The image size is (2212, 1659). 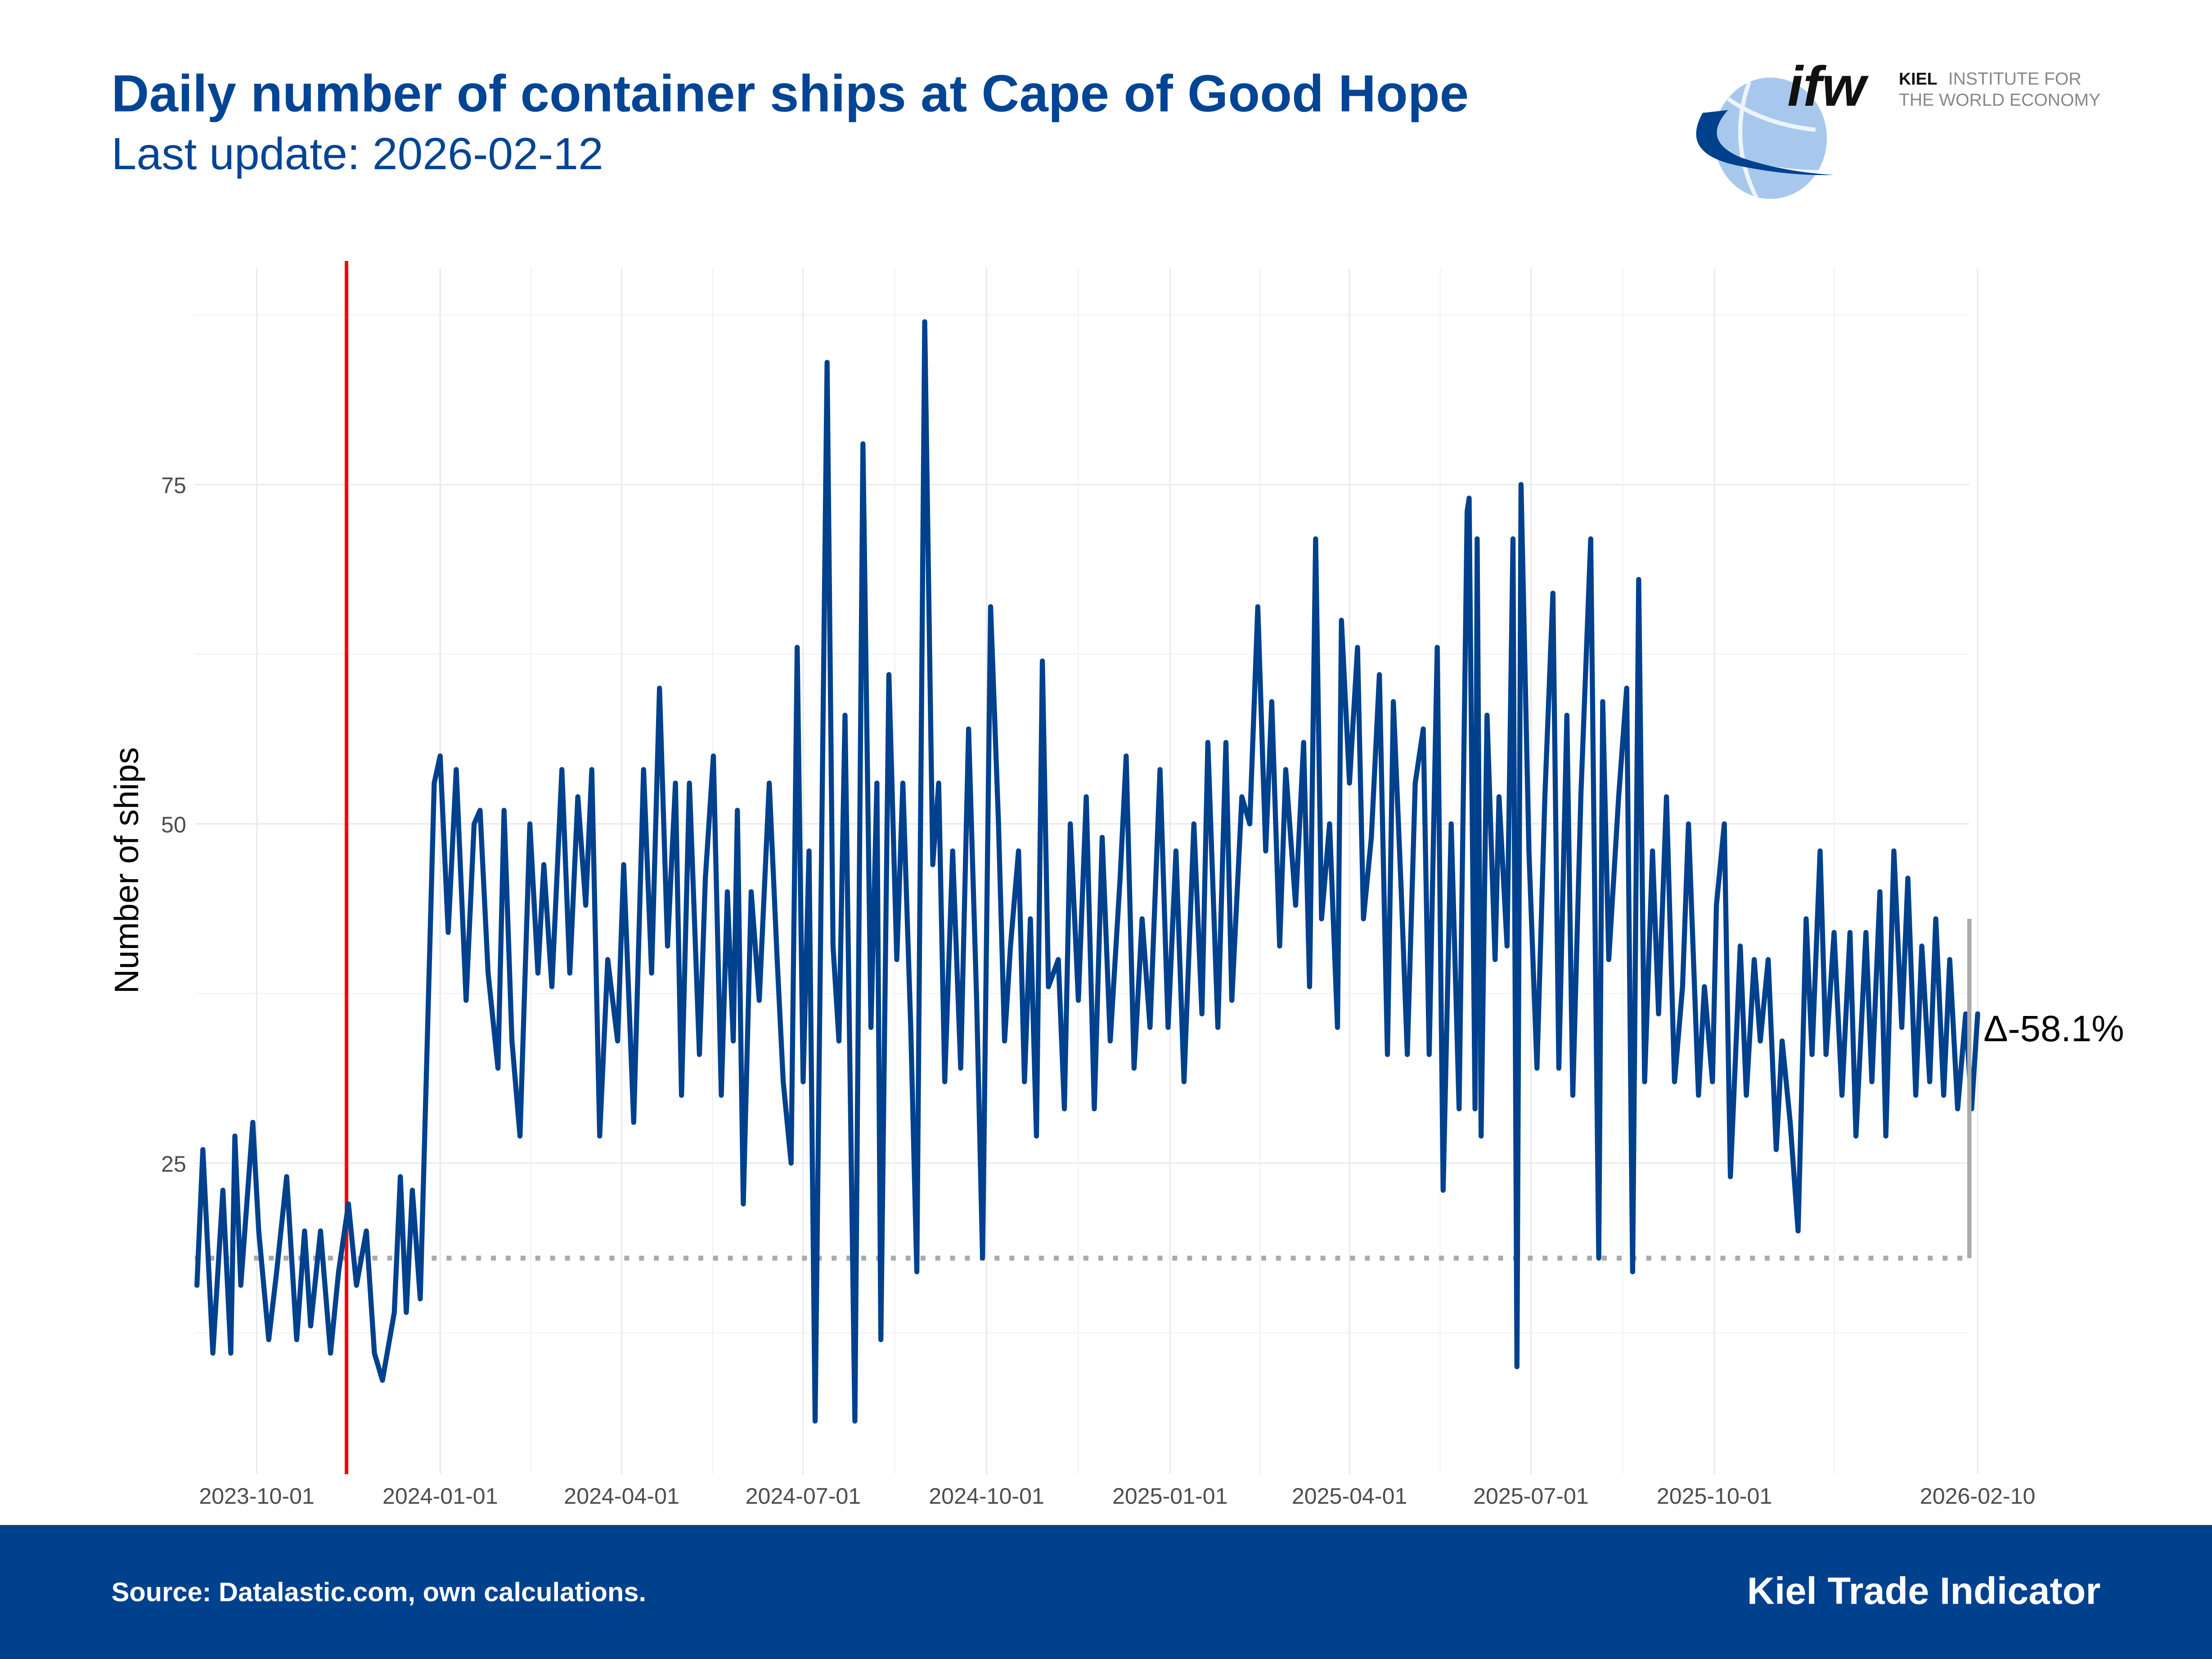 I want to click on ifw-logo: ifw KIEL INSTITUTE FOR THE WORLD ECONOMY, so click(x=1898, y=126).